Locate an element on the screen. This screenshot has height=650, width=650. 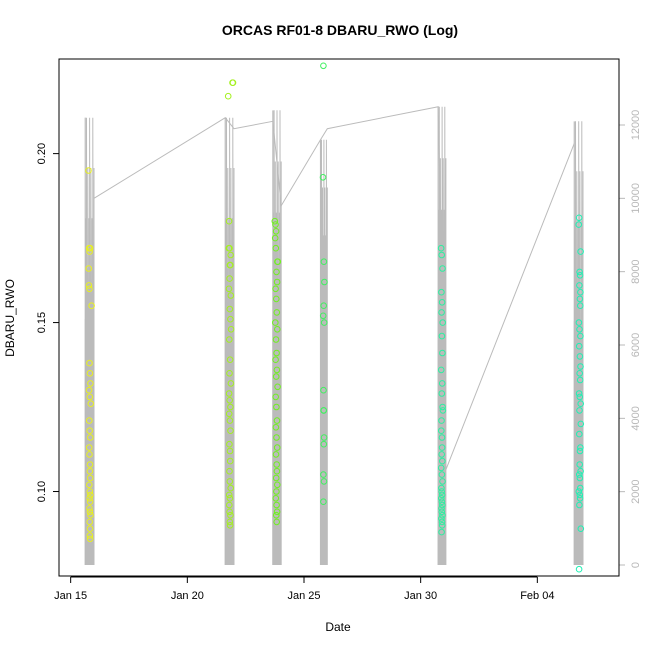
x-tick-label: Feb 04 is located at coordinates (537, 596).